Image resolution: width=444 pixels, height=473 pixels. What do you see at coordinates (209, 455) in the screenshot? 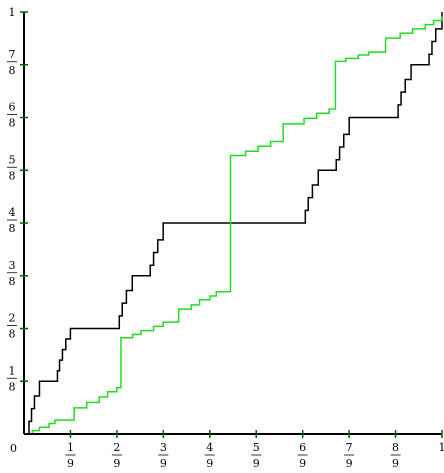
I see `x-tick-label: 49` at bounding box center [209, 455].